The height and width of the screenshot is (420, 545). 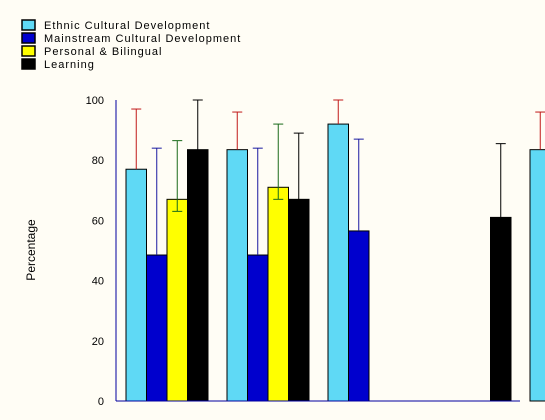 I want to click on y-tick-label: 100, so click(x=95, y=101).